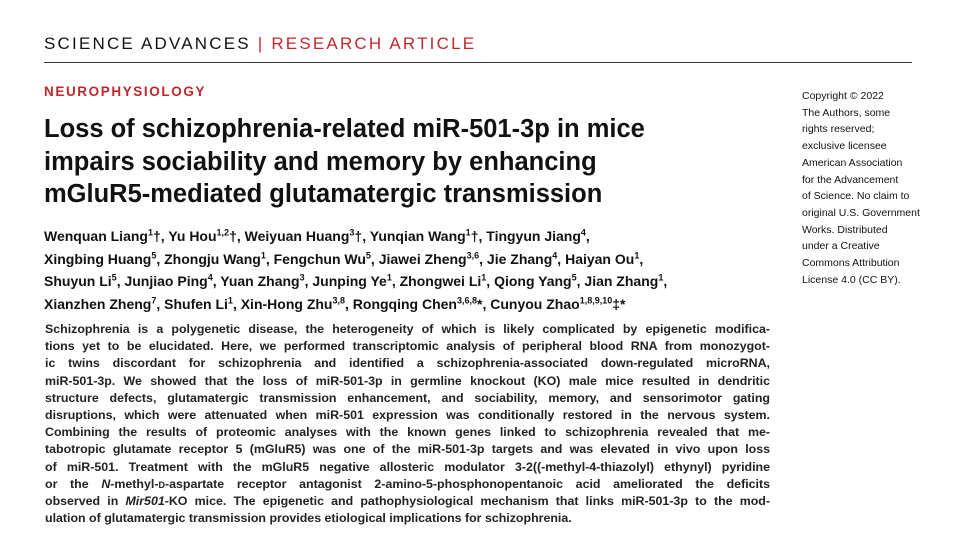 The height and width of the screenshot is (545, 960). I want to click on author-name: Shuyun Li, so click(78, 281).